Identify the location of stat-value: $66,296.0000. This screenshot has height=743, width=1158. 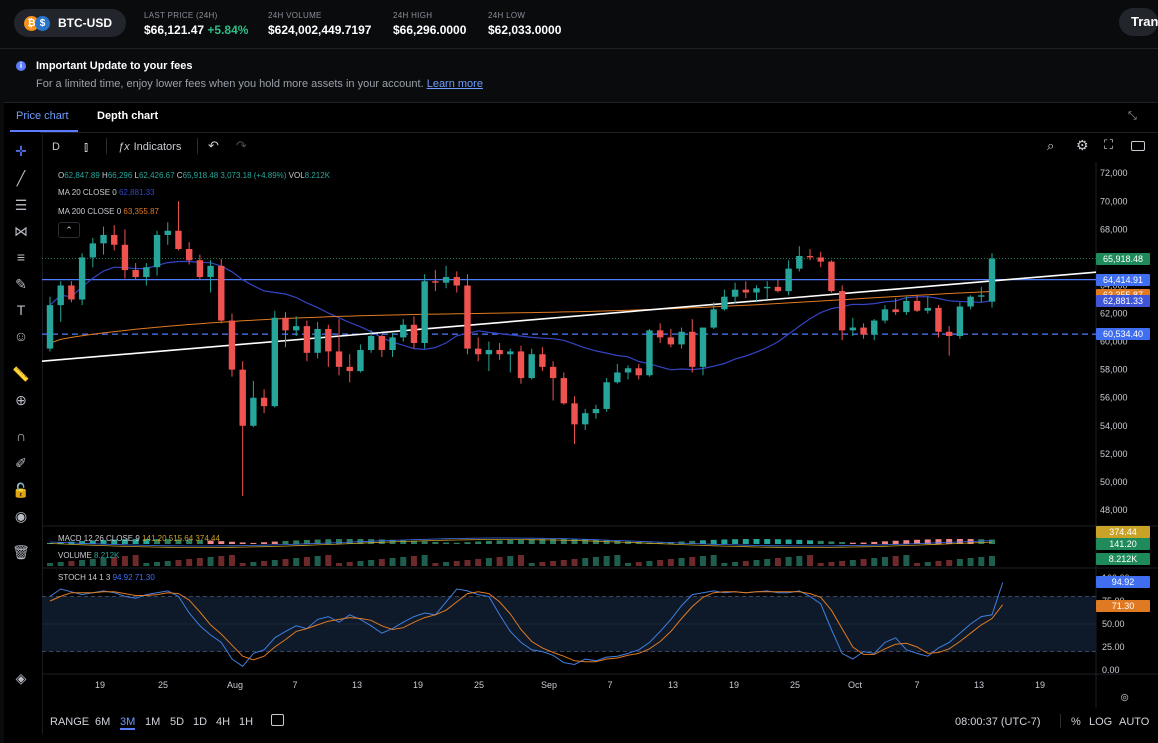
(430, 30).